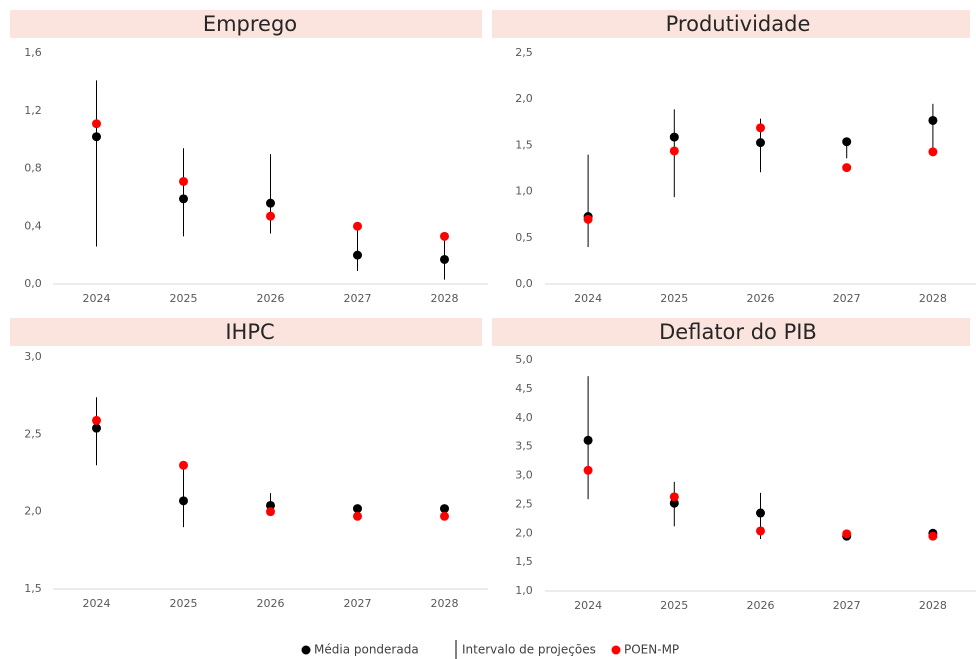 This screenshot has width=976, height=659. What do you see at coordinates (738, 332) in the screenshot?
I see `chart-title: Deflator do PIB` at bounding box center [738, 332].